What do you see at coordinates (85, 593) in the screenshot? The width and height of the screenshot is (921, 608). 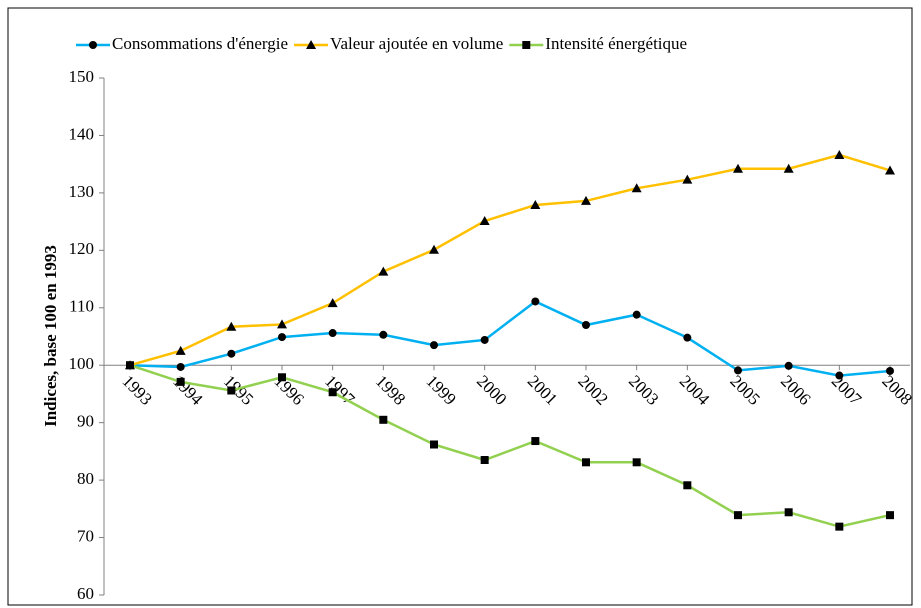 I see `y-tick-label: 60` at bounding box center [85, 593].